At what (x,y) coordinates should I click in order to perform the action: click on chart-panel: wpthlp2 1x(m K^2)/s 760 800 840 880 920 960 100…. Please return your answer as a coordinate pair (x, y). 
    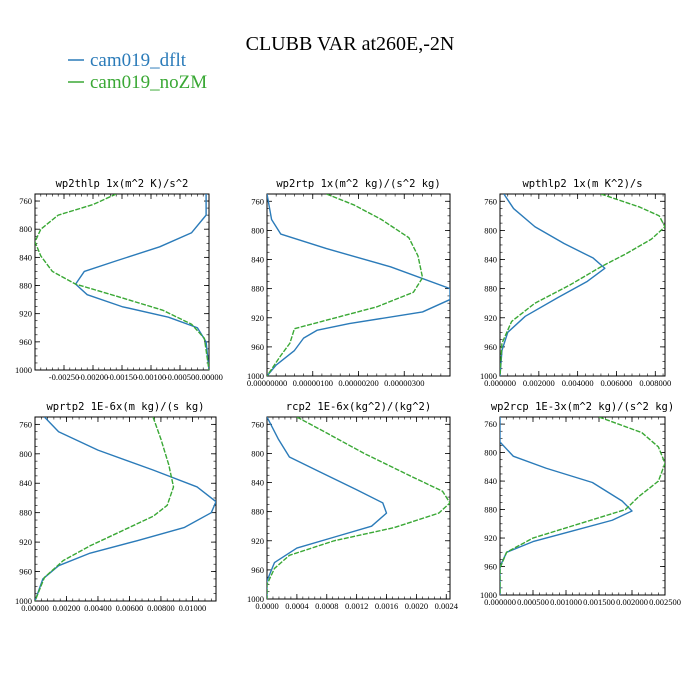
    Looking at the image, I should click on (575, 283).